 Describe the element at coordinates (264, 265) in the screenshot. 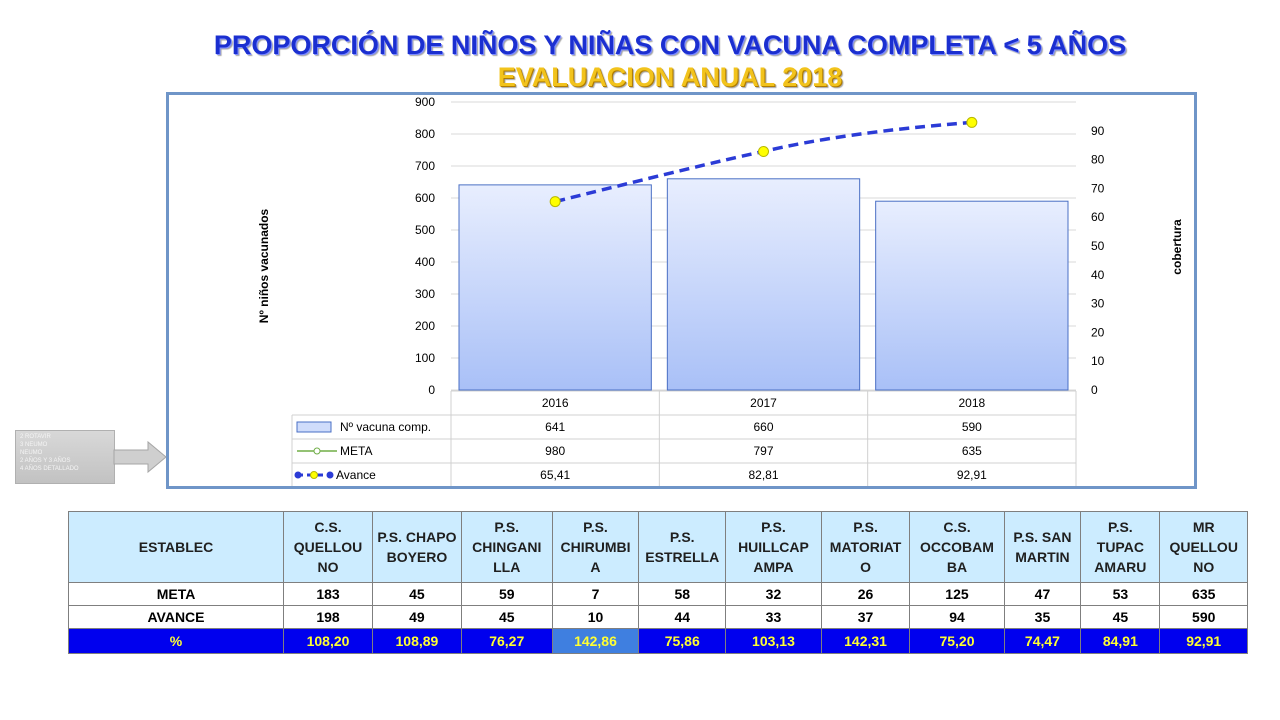

I see `y-left-axis-label: Nº niños vacunados` at that location.